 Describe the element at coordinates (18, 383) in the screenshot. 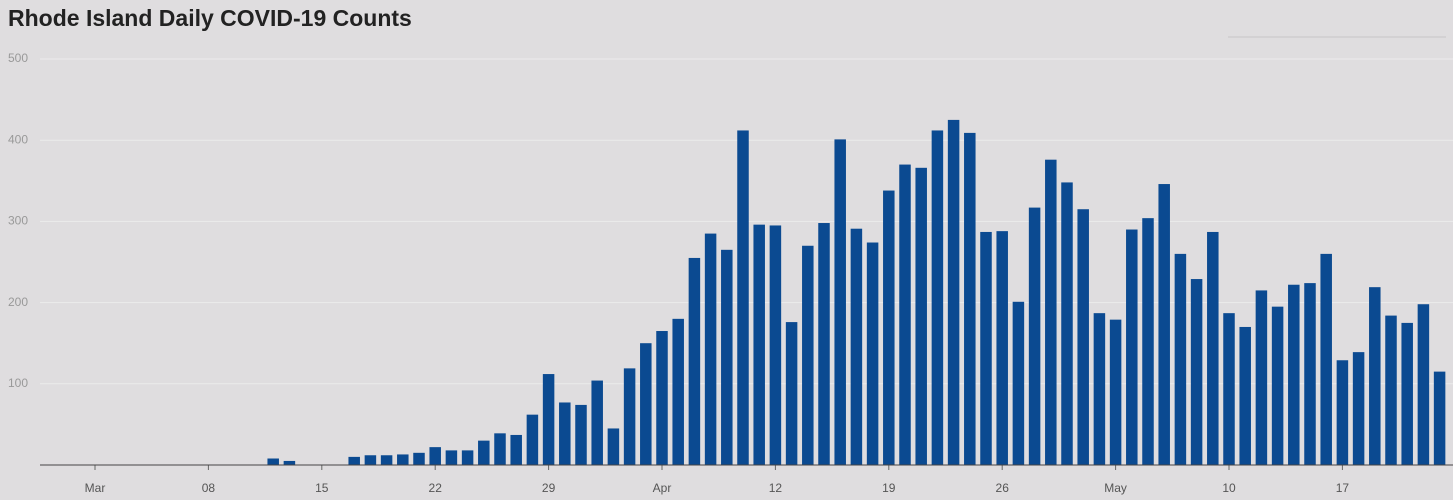

I see `y-tick-label: 100` at that location.